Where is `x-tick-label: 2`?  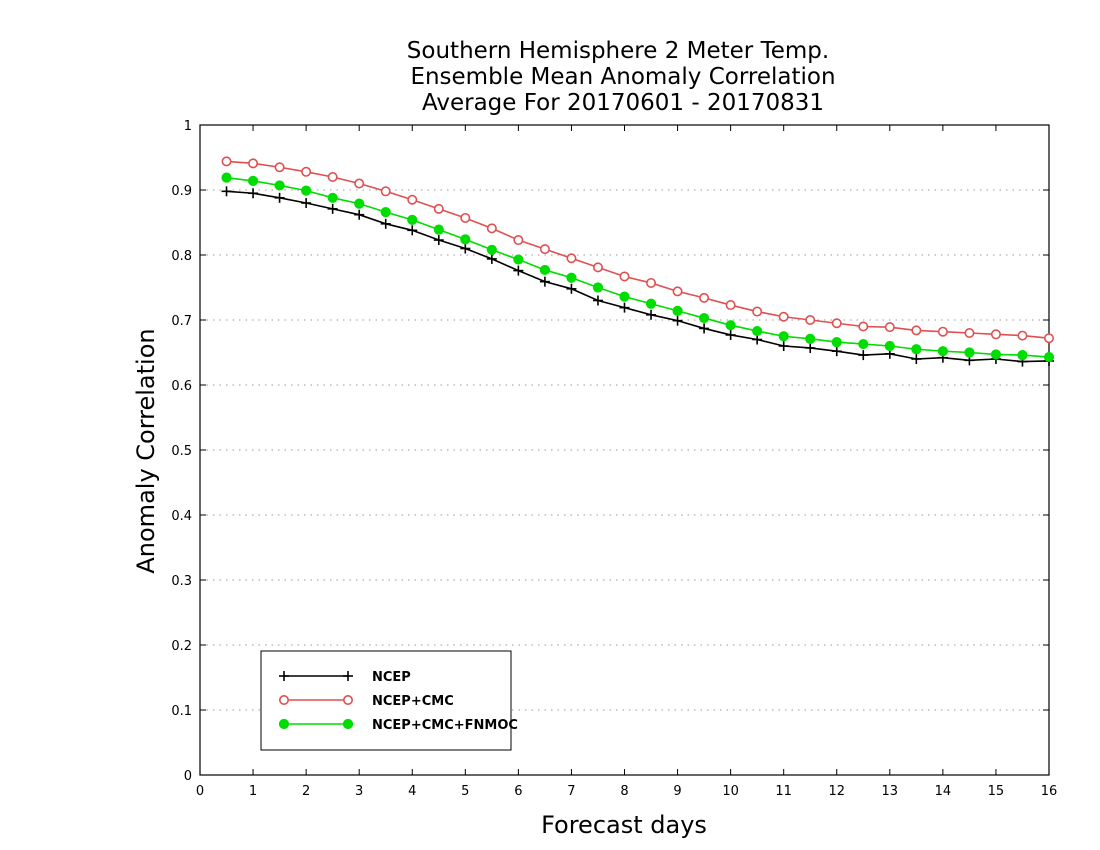
x-tick-label: 2 is located at coordinates (306, 791).